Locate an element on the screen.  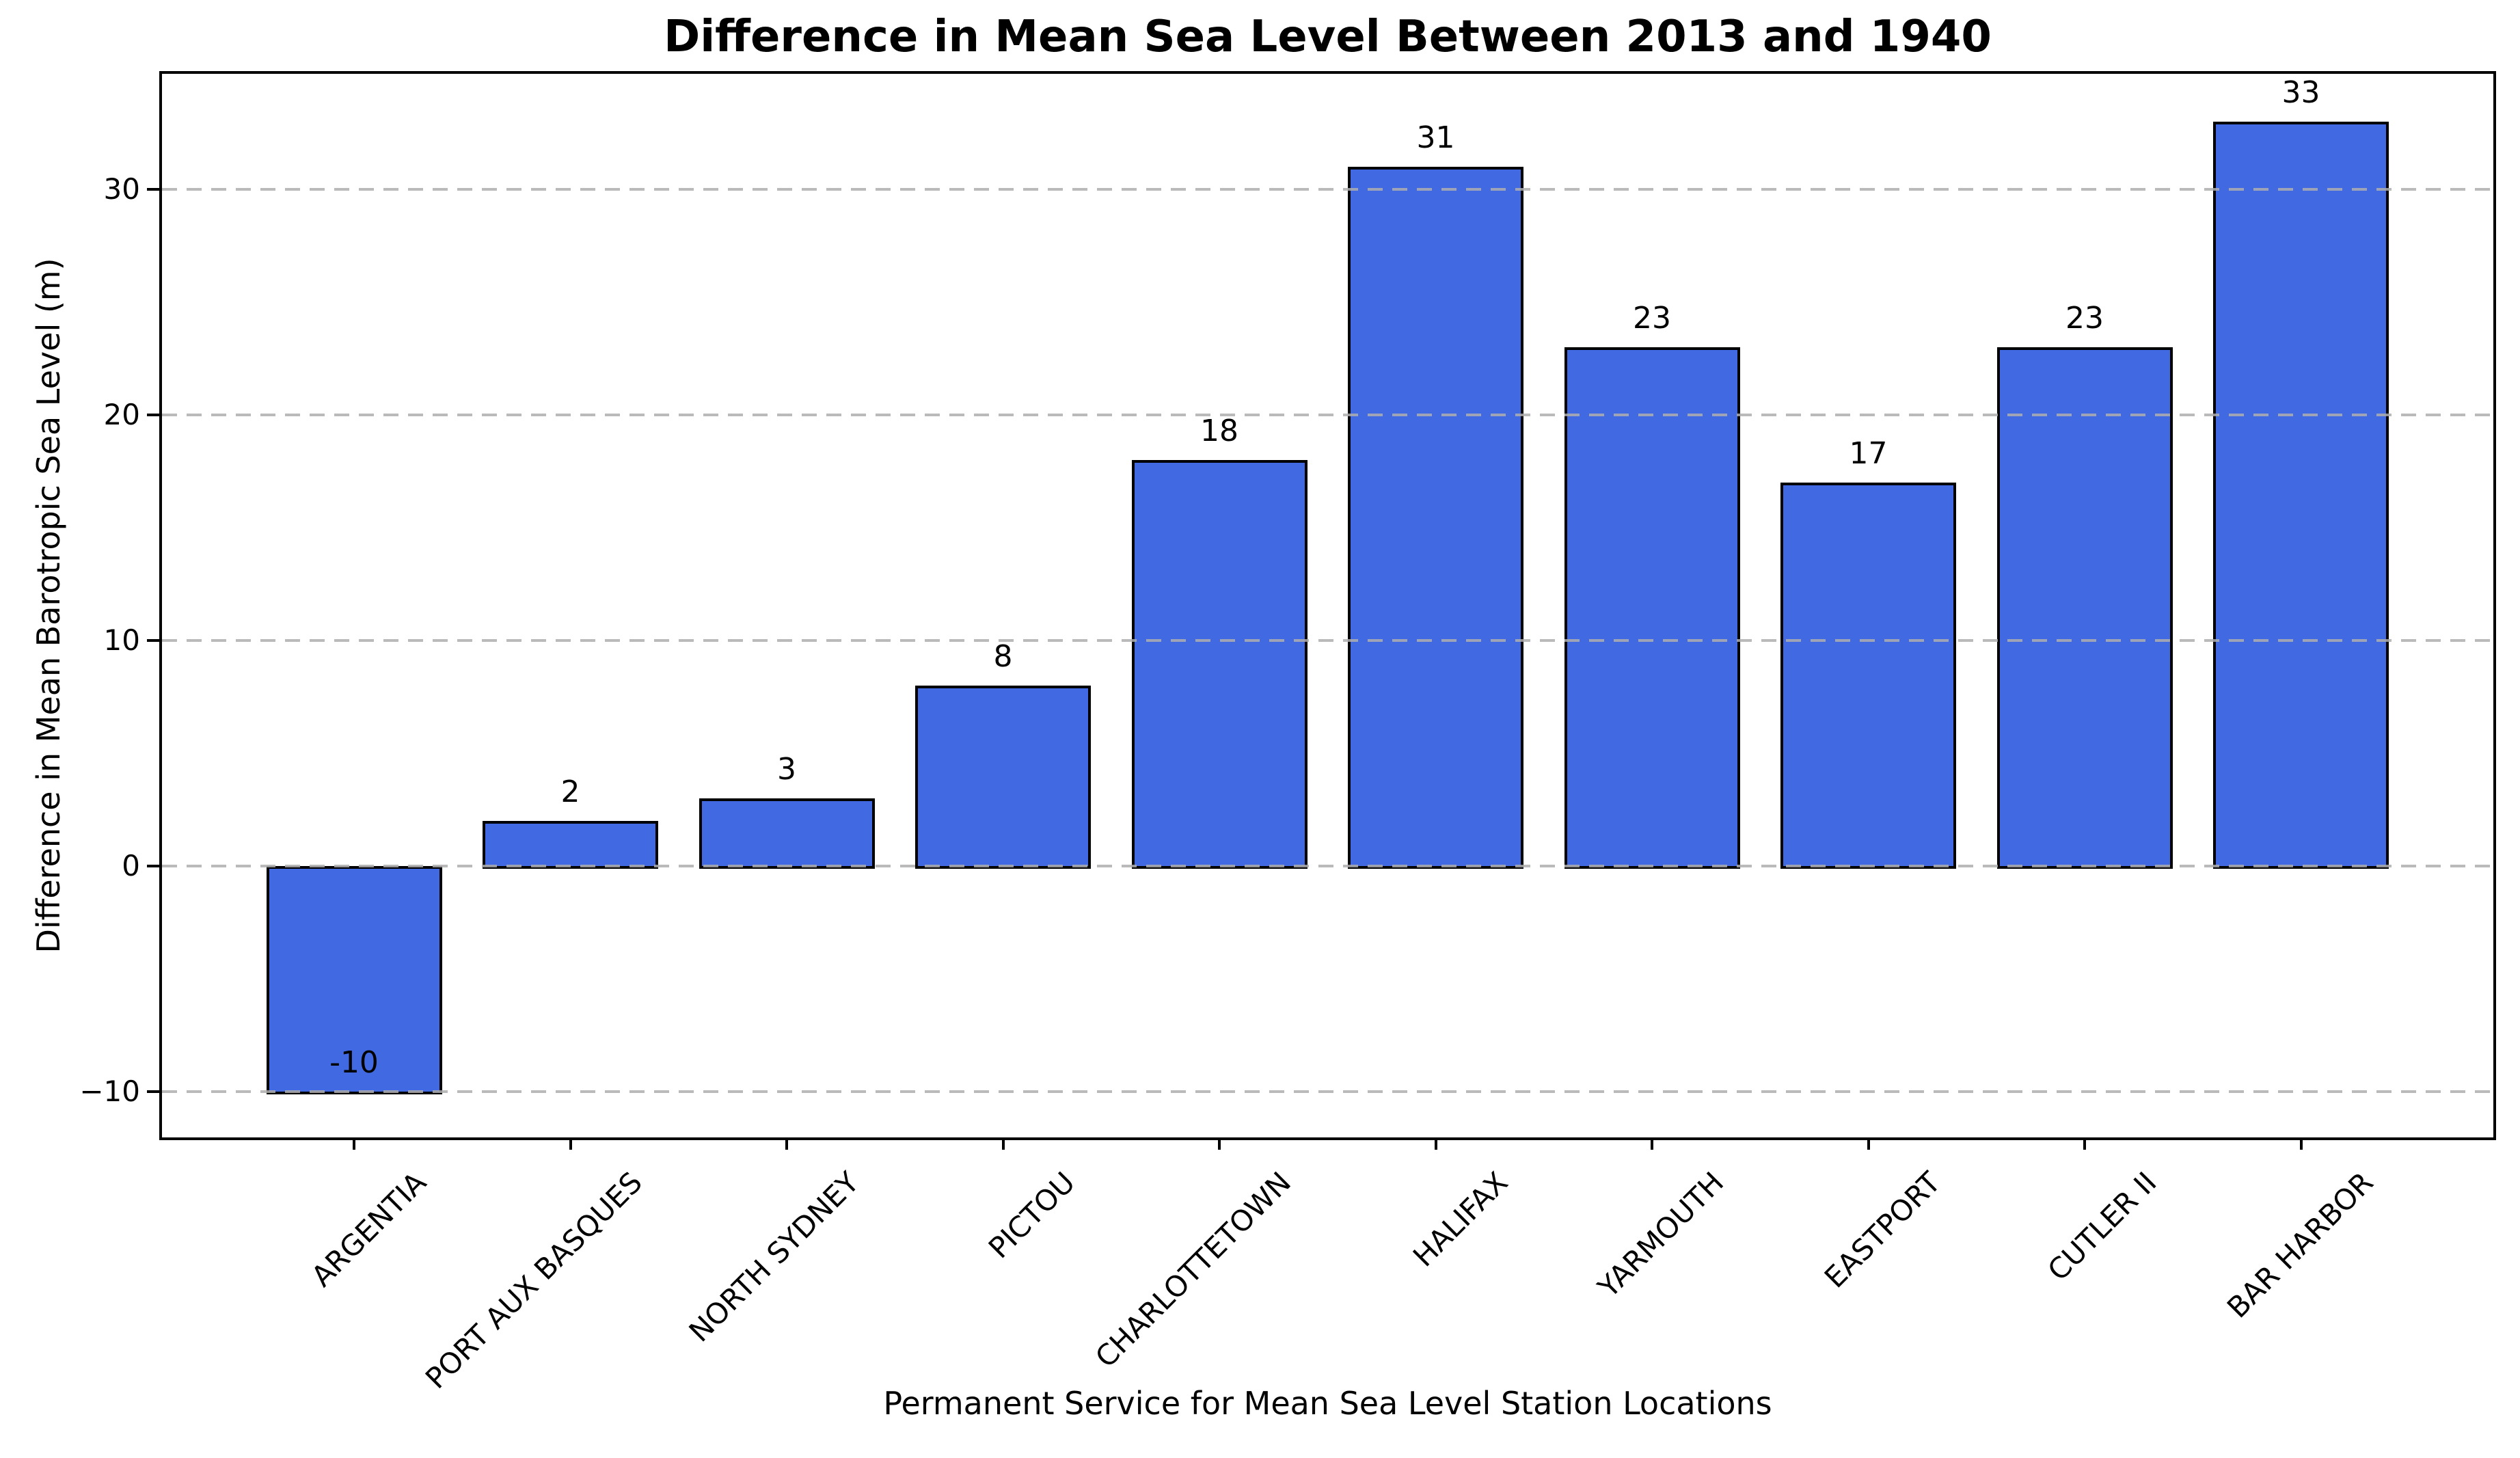
y-tick-label: −10 is located at coordinates (109, 1091).